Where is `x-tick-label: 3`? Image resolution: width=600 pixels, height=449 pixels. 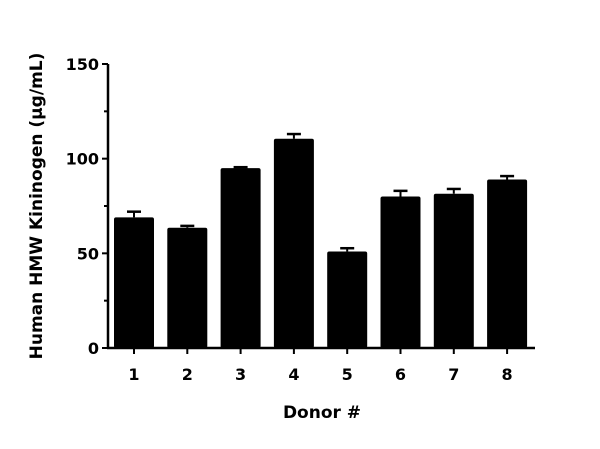
x-tick-label: 3 is located at coordinates (240, 374).